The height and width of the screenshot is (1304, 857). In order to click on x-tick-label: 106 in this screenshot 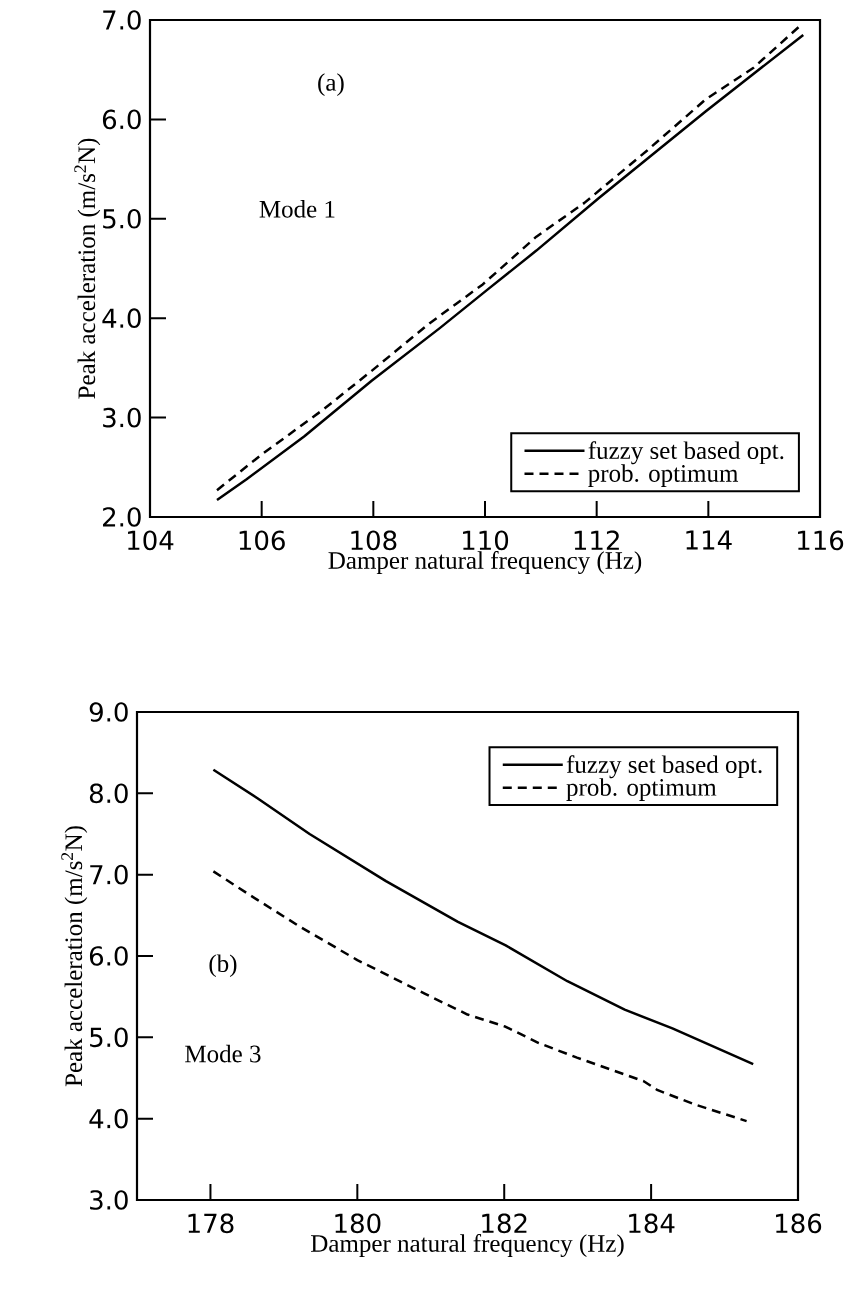, I will do `click(262, 540)`.